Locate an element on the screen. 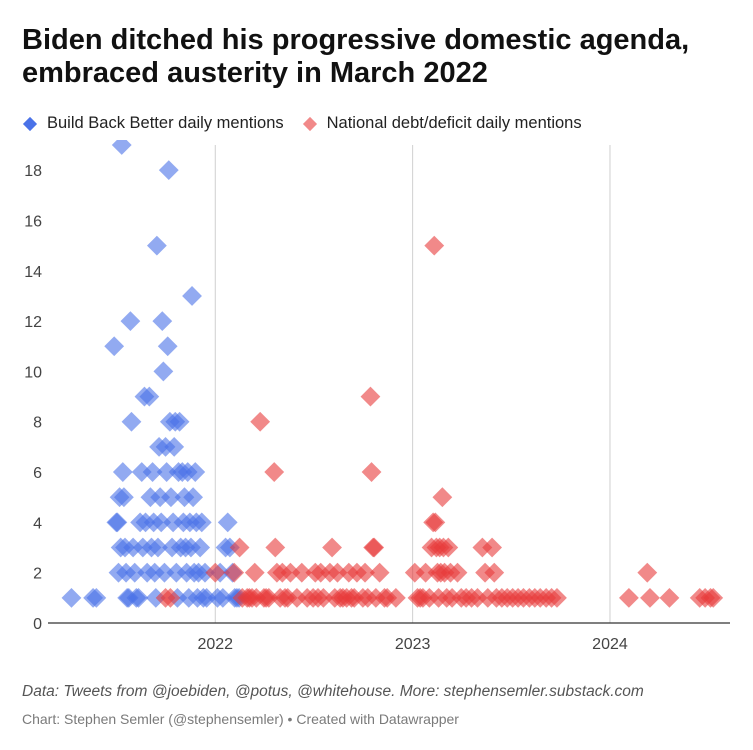 This screenshot has width=753, height=750. y-tick-label: 18 is located at coordinates (33, 171).